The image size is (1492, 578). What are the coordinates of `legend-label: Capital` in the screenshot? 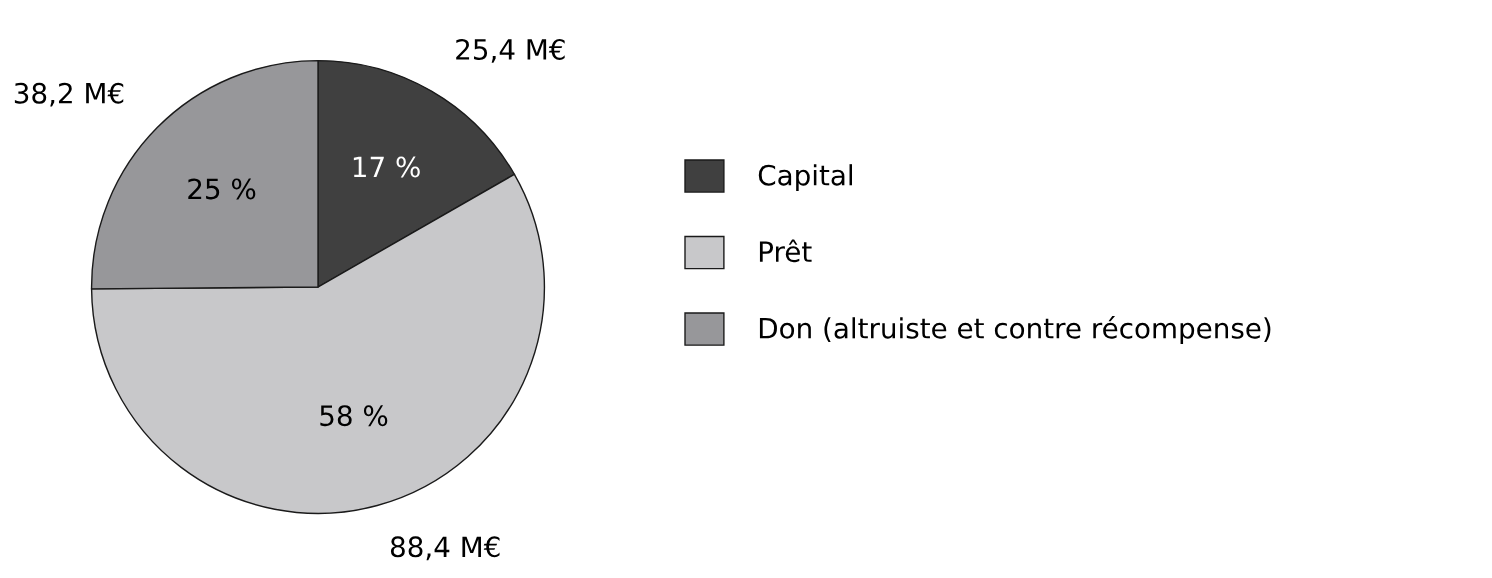 It's located at (805, 178).